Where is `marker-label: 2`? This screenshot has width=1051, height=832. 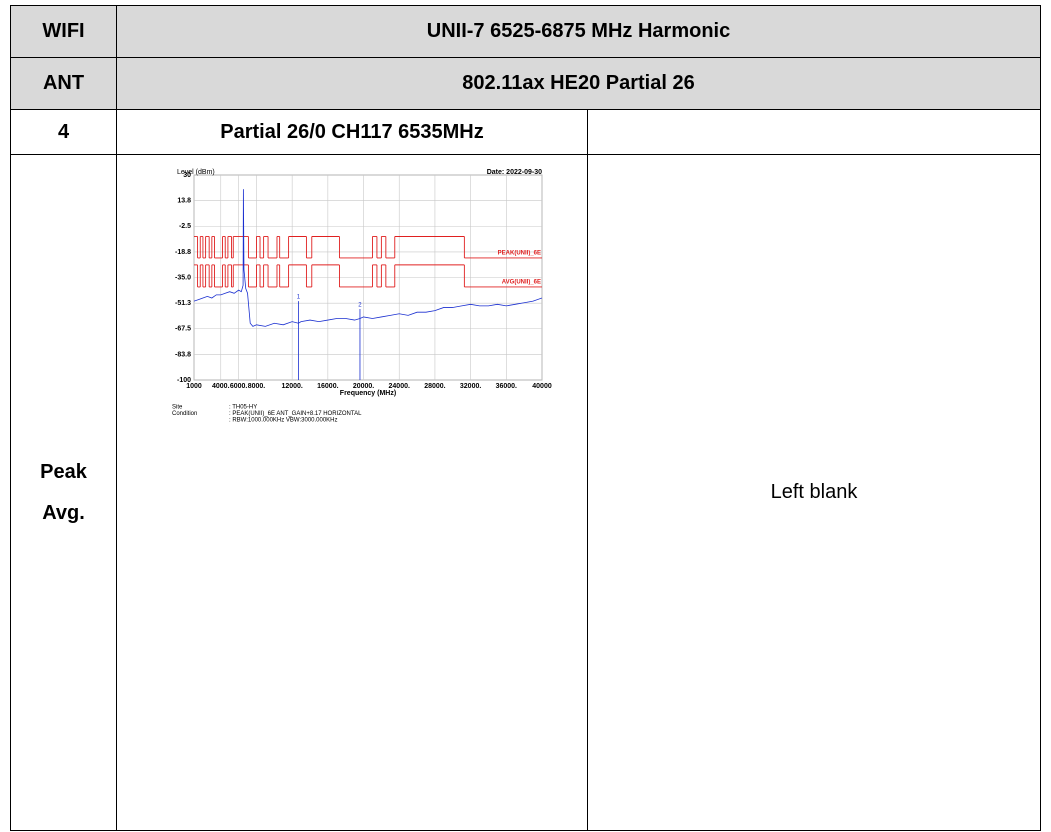
marker-label: 2 is located at coordinates (360, 306).